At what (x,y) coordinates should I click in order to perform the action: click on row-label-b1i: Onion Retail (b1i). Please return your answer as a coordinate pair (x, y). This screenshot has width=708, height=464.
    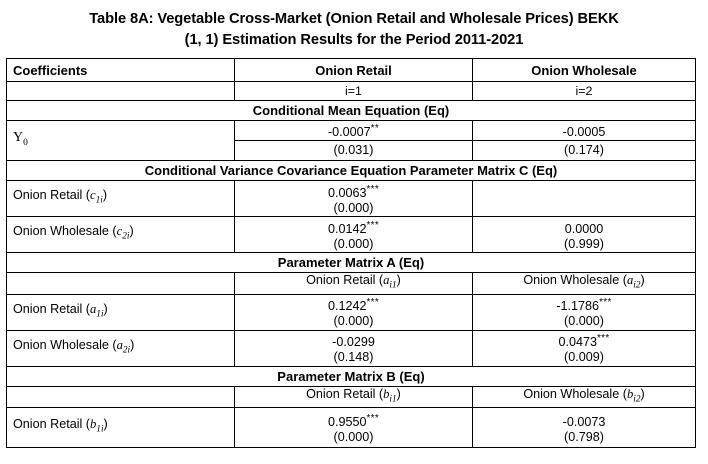
    Looking at the image, I should click on (120, 428).